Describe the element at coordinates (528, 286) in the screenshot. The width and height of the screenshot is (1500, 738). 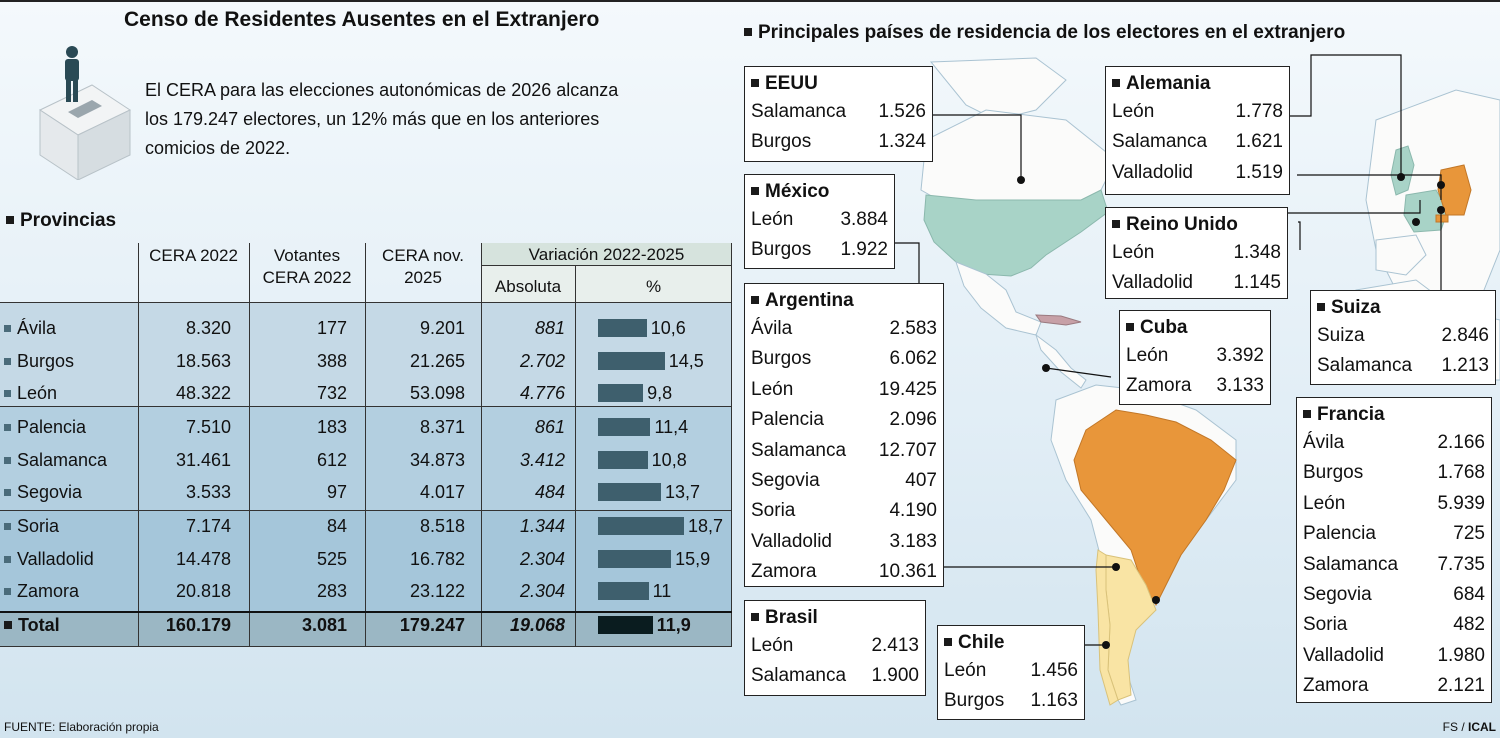
I see `header-absoluta: Absoluta` at that location.